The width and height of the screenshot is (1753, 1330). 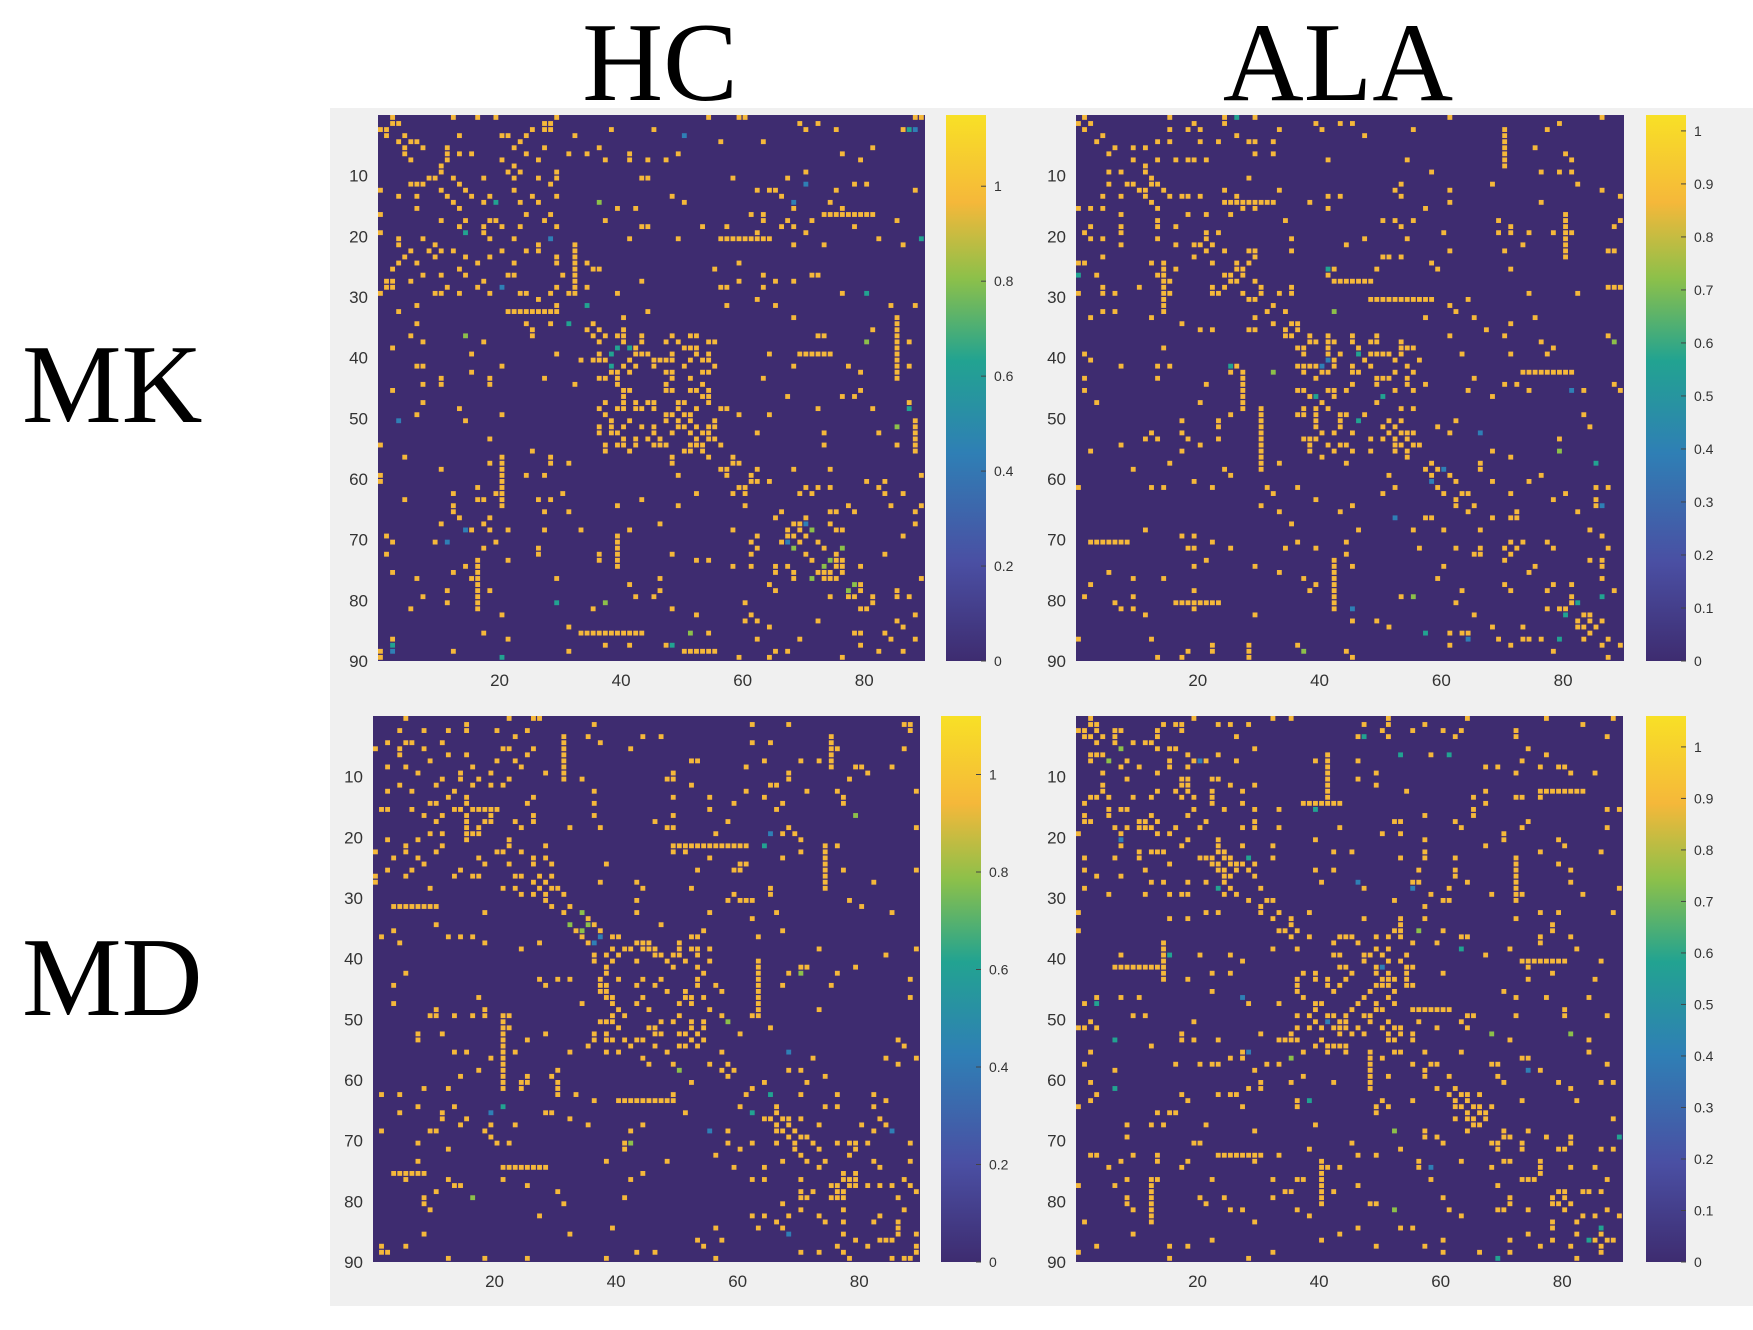 What do you see at coordinates (494, 1281) in the screenshot?
I see `x-tick-label: 20` at bounding box center [494, 1281].